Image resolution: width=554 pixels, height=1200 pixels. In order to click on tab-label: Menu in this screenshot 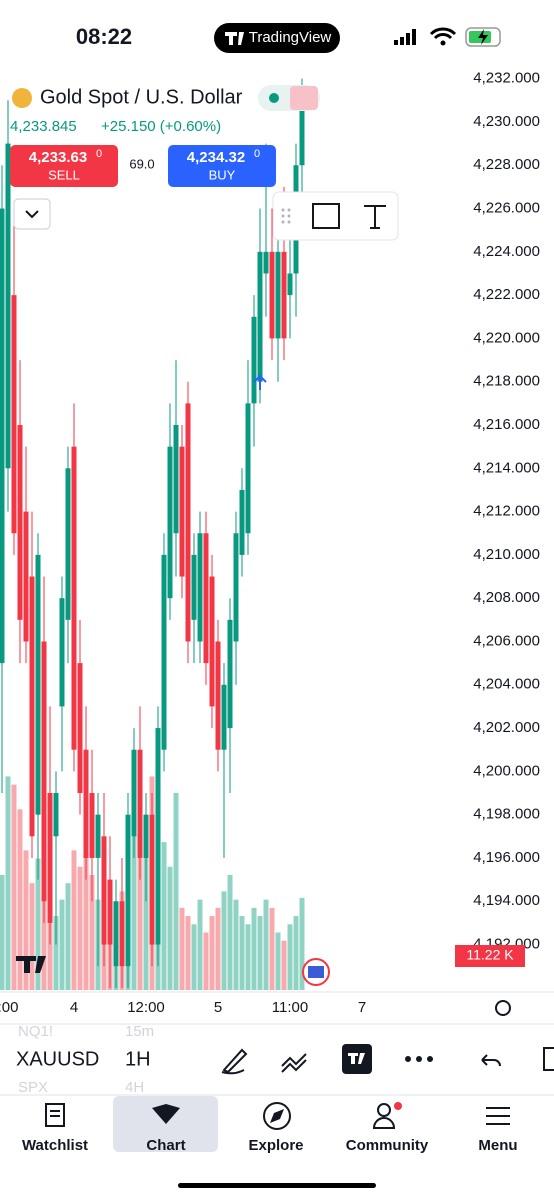, I will do `click(497, 1145)`.